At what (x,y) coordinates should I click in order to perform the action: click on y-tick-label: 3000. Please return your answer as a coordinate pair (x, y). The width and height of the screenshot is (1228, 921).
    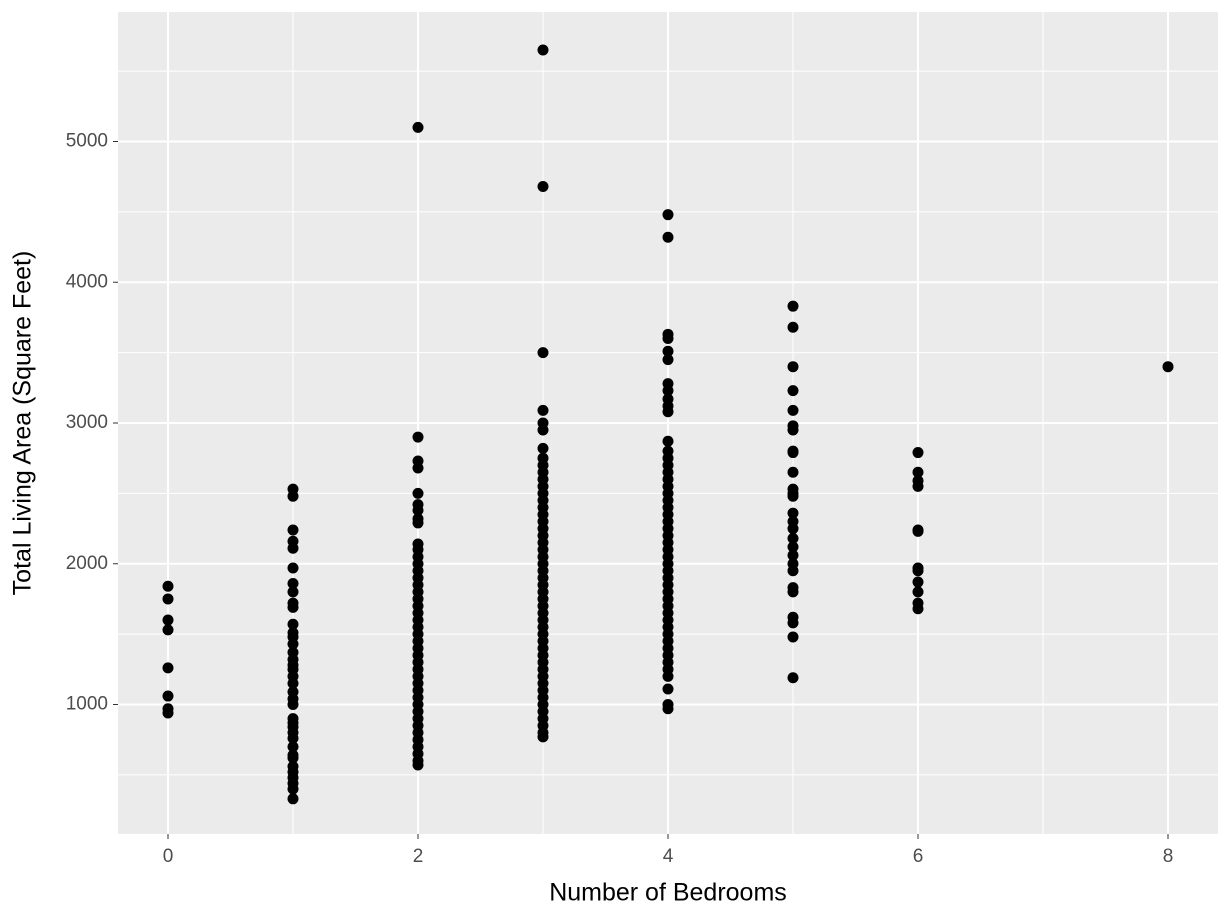
    Looking at the image, I should click on (87, 422).